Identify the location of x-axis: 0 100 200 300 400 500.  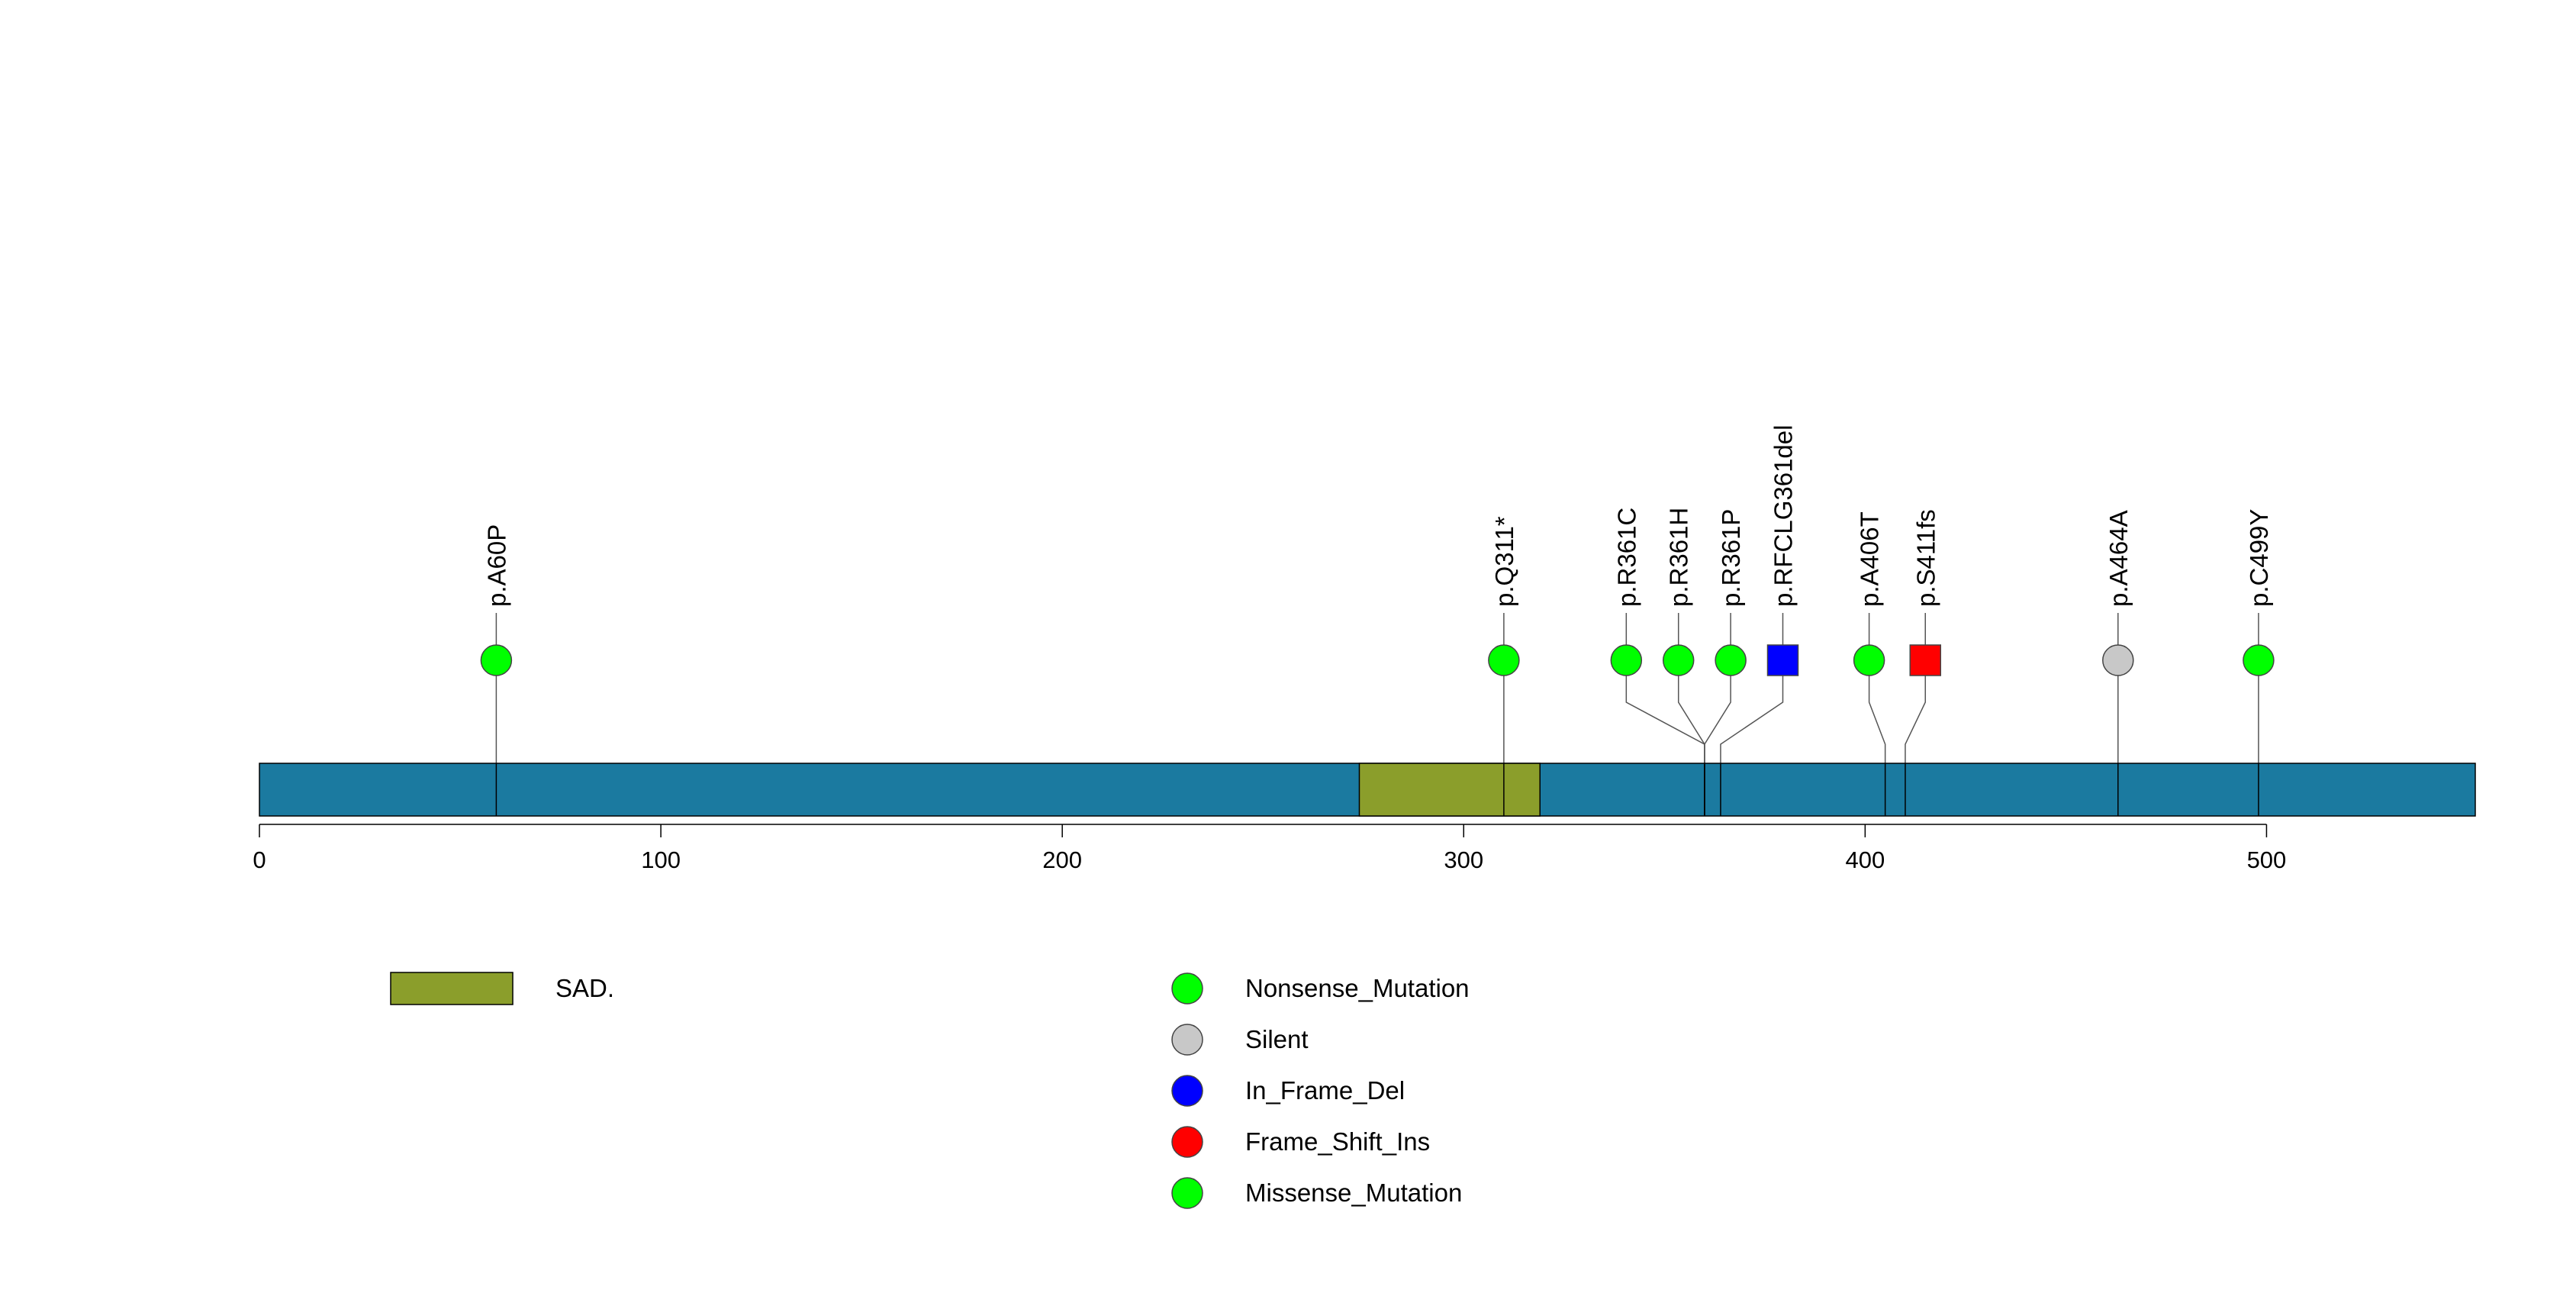
(1269, 848).